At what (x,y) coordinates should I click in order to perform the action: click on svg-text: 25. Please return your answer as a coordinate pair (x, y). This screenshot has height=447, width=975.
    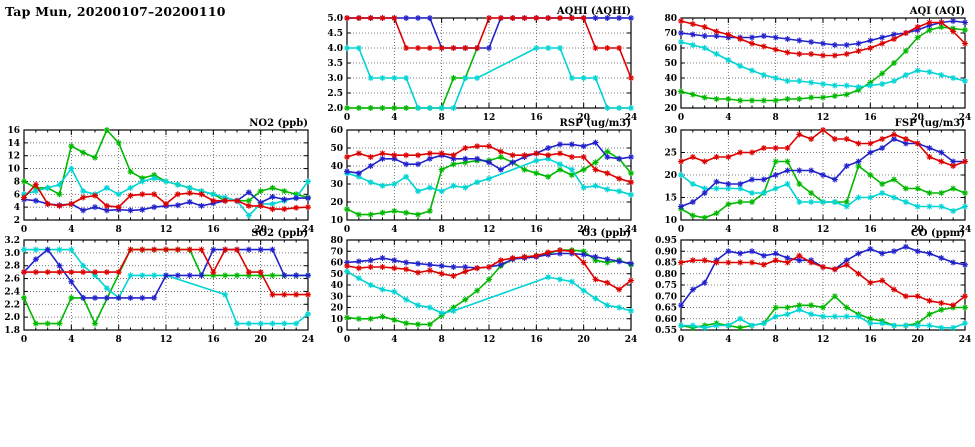
    Looking at the image, I should click on (670, 154).